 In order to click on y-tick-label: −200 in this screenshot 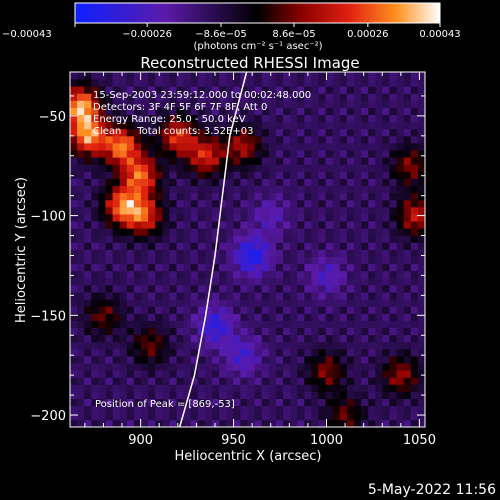, I will do `click(48, 416)`.